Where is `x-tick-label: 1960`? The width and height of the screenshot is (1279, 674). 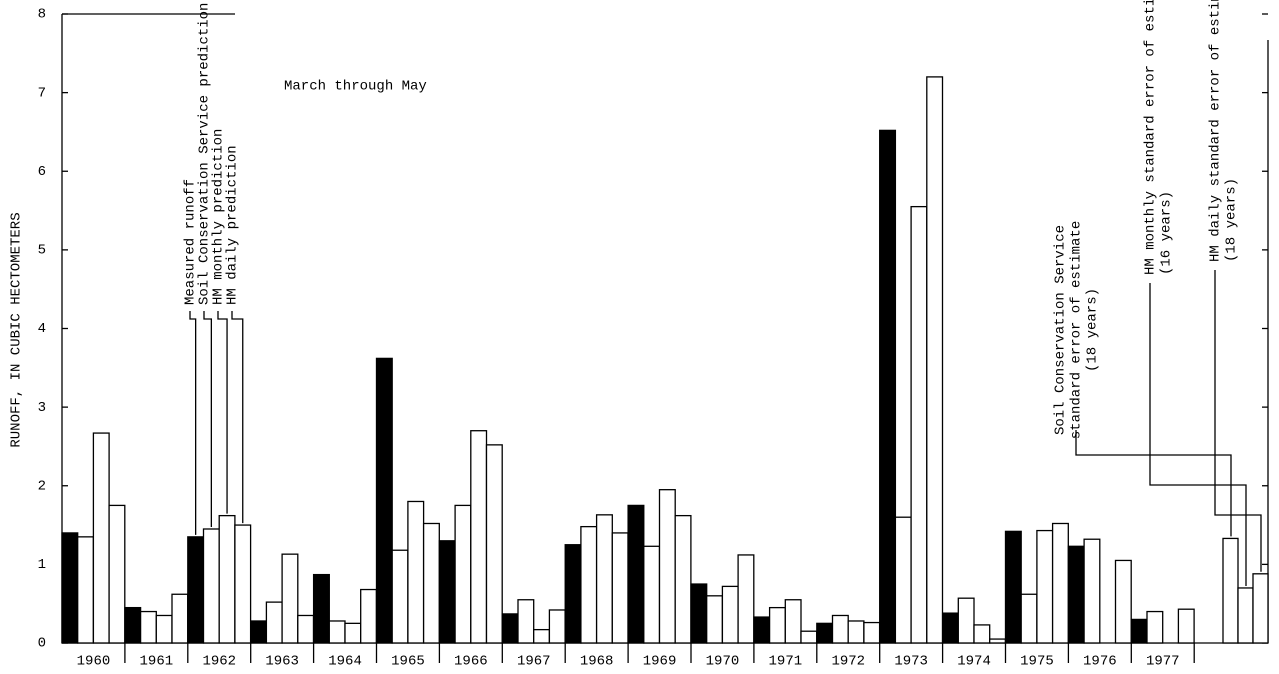
x-tick-label: 1960 is located at coordinates (94, 662).